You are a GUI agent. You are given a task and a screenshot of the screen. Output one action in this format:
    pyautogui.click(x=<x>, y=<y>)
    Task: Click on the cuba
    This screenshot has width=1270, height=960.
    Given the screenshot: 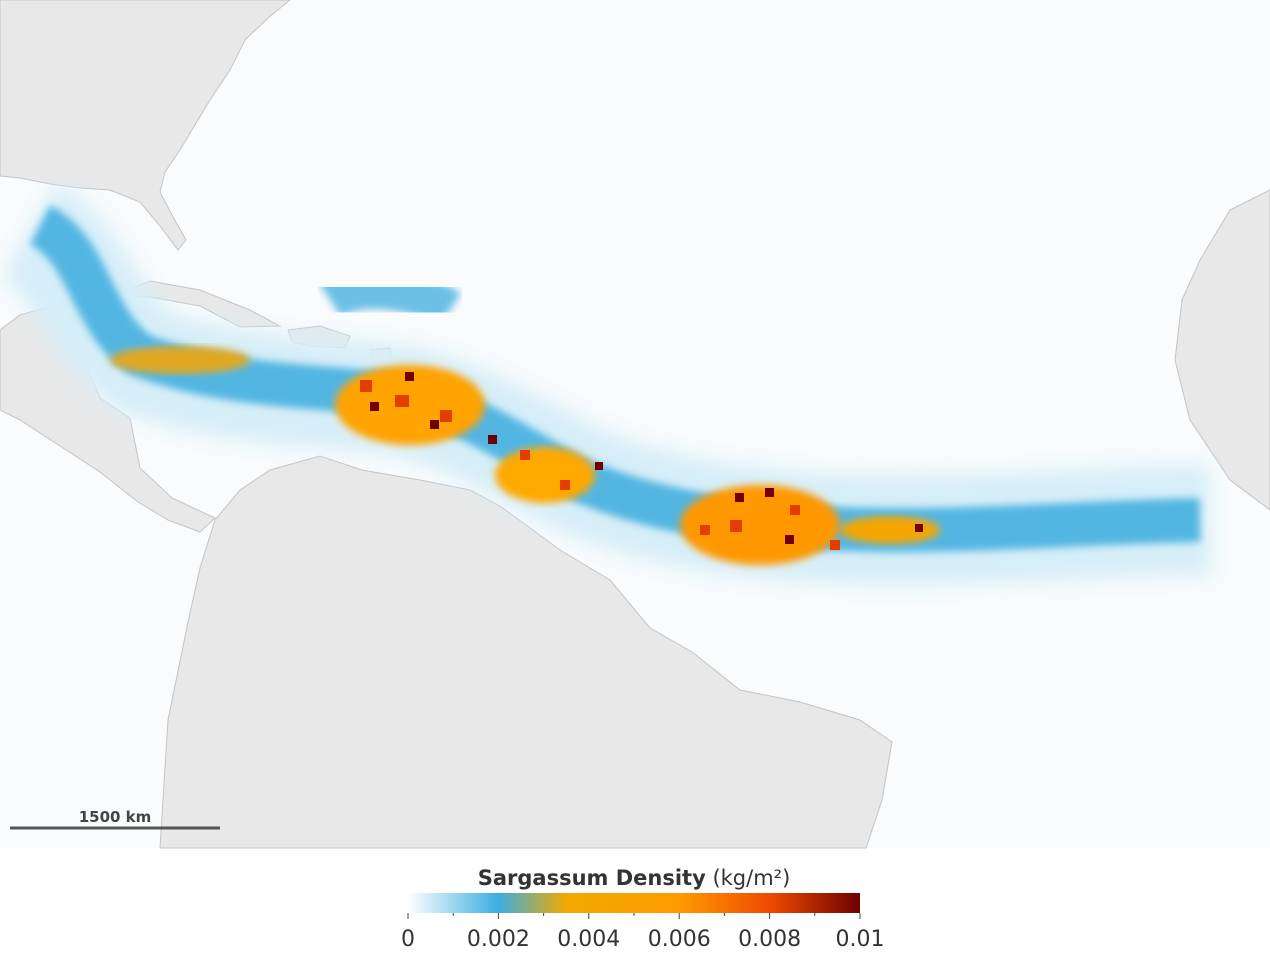 What is the action you would take?
    pyautogui.click(x=198, y=304)
    